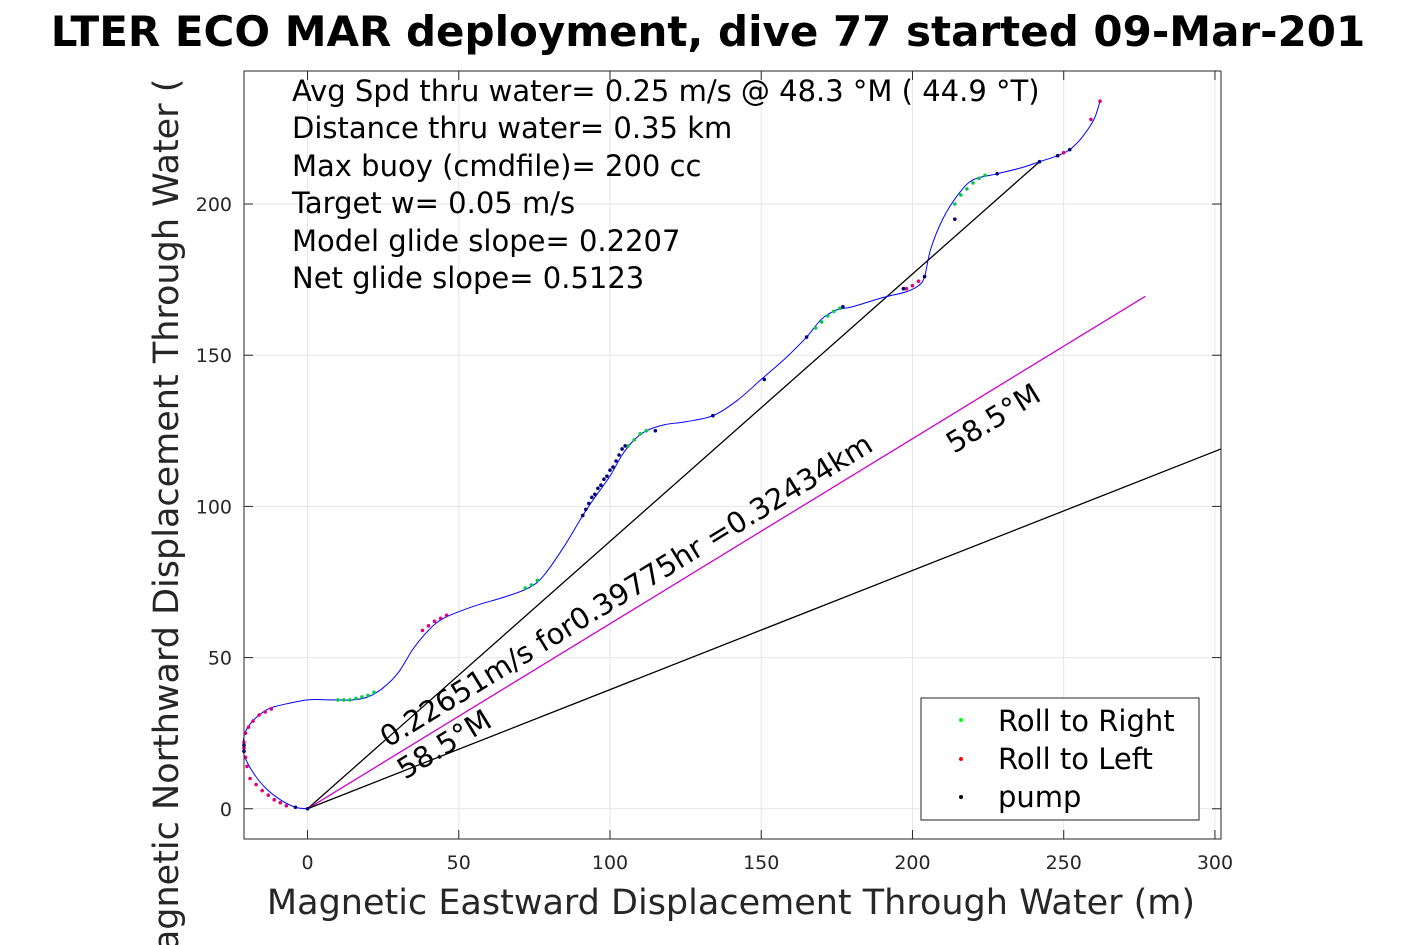  I want to click on annotation-model-glide: Model glide slope= 0.2207, so click(486, 241).